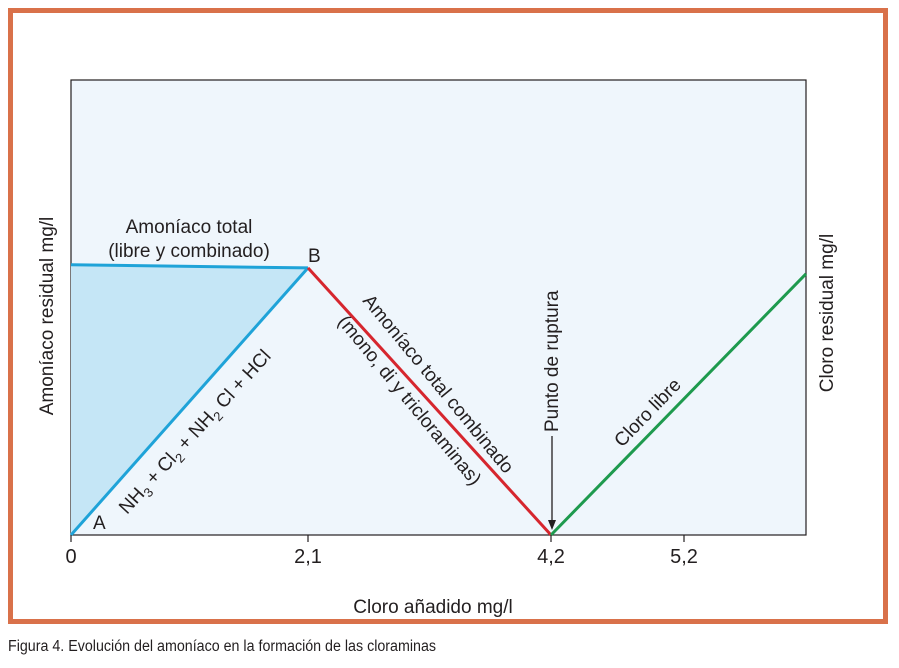  I want to click on top-label-line1: Amoníaco total, so click(189, 227).